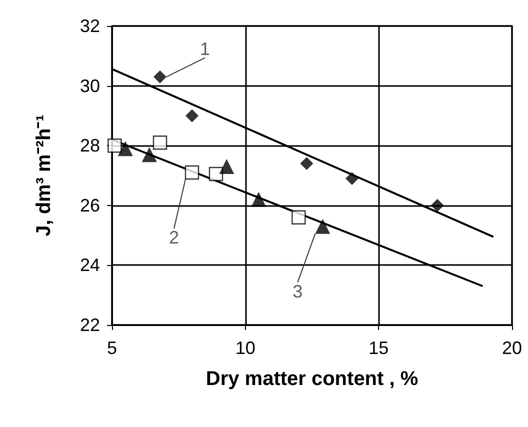  I want to click on y-tick-label: 26, so click(90, 205).